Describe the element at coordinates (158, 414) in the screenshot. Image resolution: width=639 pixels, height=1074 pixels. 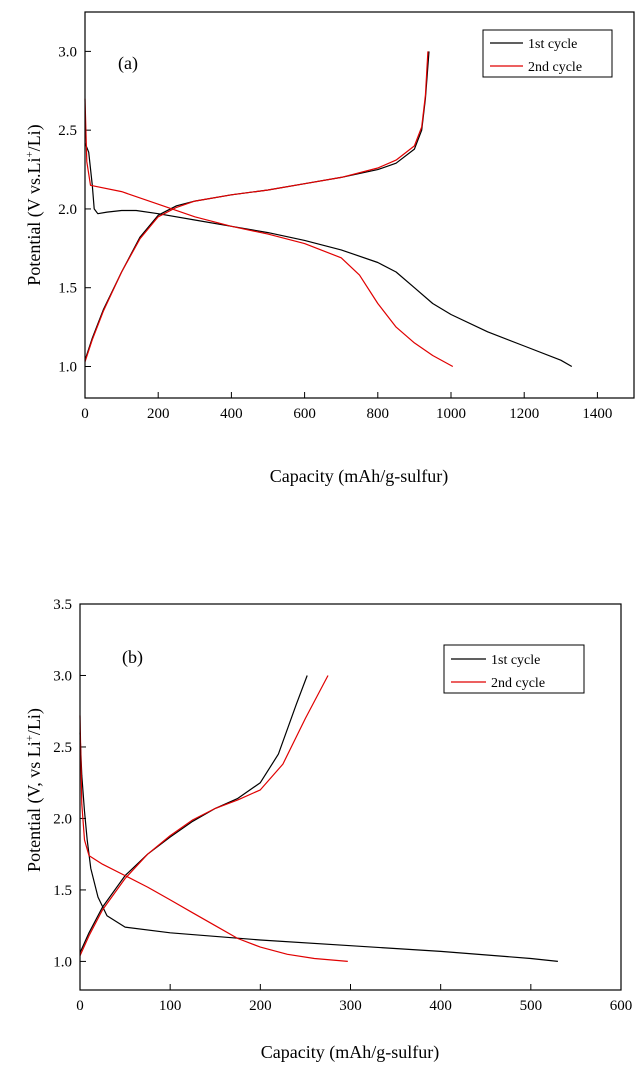
I see `panel-a-x-tick-label: 200` at that location.